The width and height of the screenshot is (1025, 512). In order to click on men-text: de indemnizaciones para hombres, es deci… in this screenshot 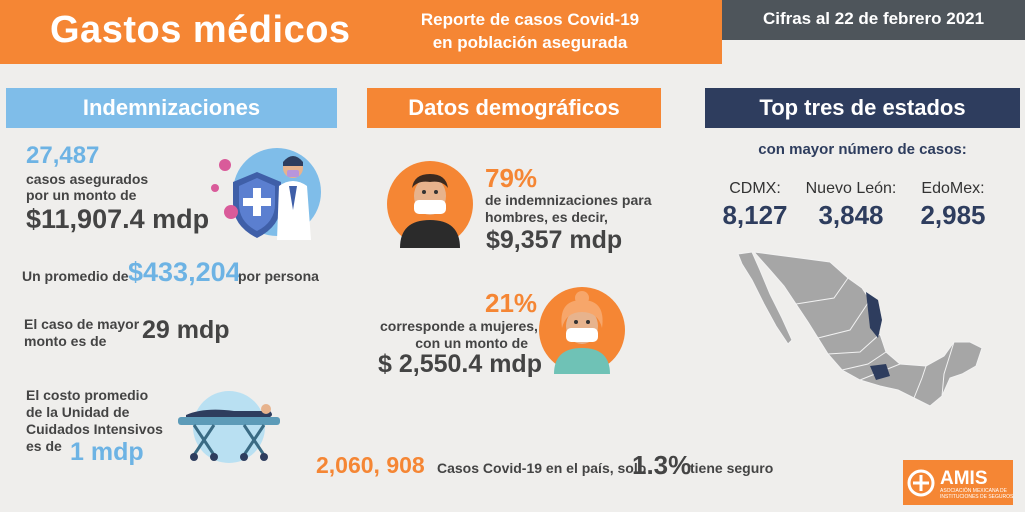, I will do `click(568, 209)`.